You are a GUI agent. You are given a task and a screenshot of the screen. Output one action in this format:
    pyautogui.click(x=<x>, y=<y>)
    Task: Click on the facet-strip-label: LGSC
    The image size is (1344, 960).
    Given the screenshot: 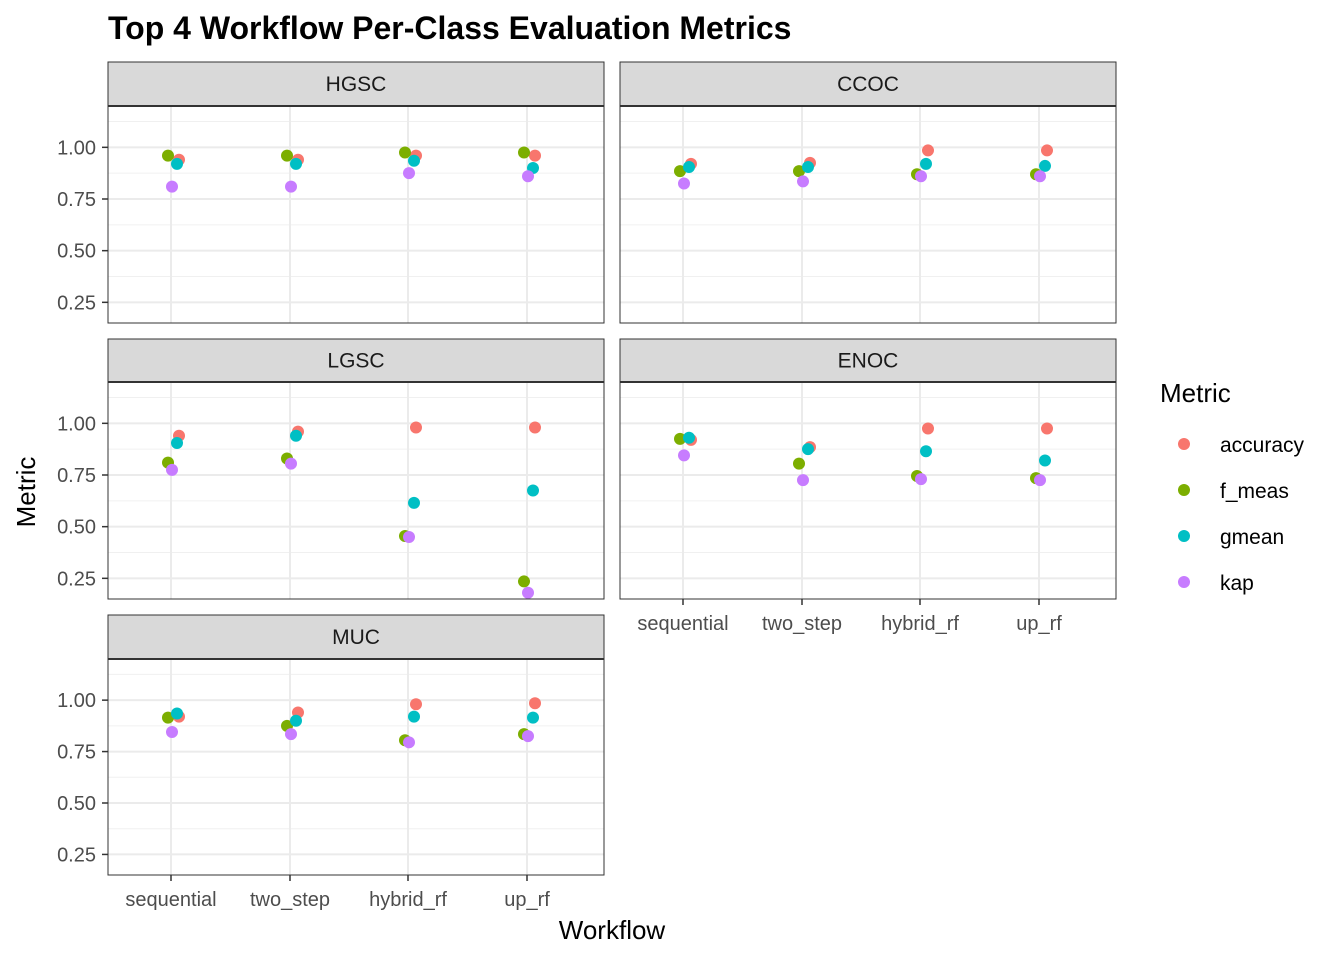 What is the action you would take?
    pyautogui.click(x=355, y=361)
    